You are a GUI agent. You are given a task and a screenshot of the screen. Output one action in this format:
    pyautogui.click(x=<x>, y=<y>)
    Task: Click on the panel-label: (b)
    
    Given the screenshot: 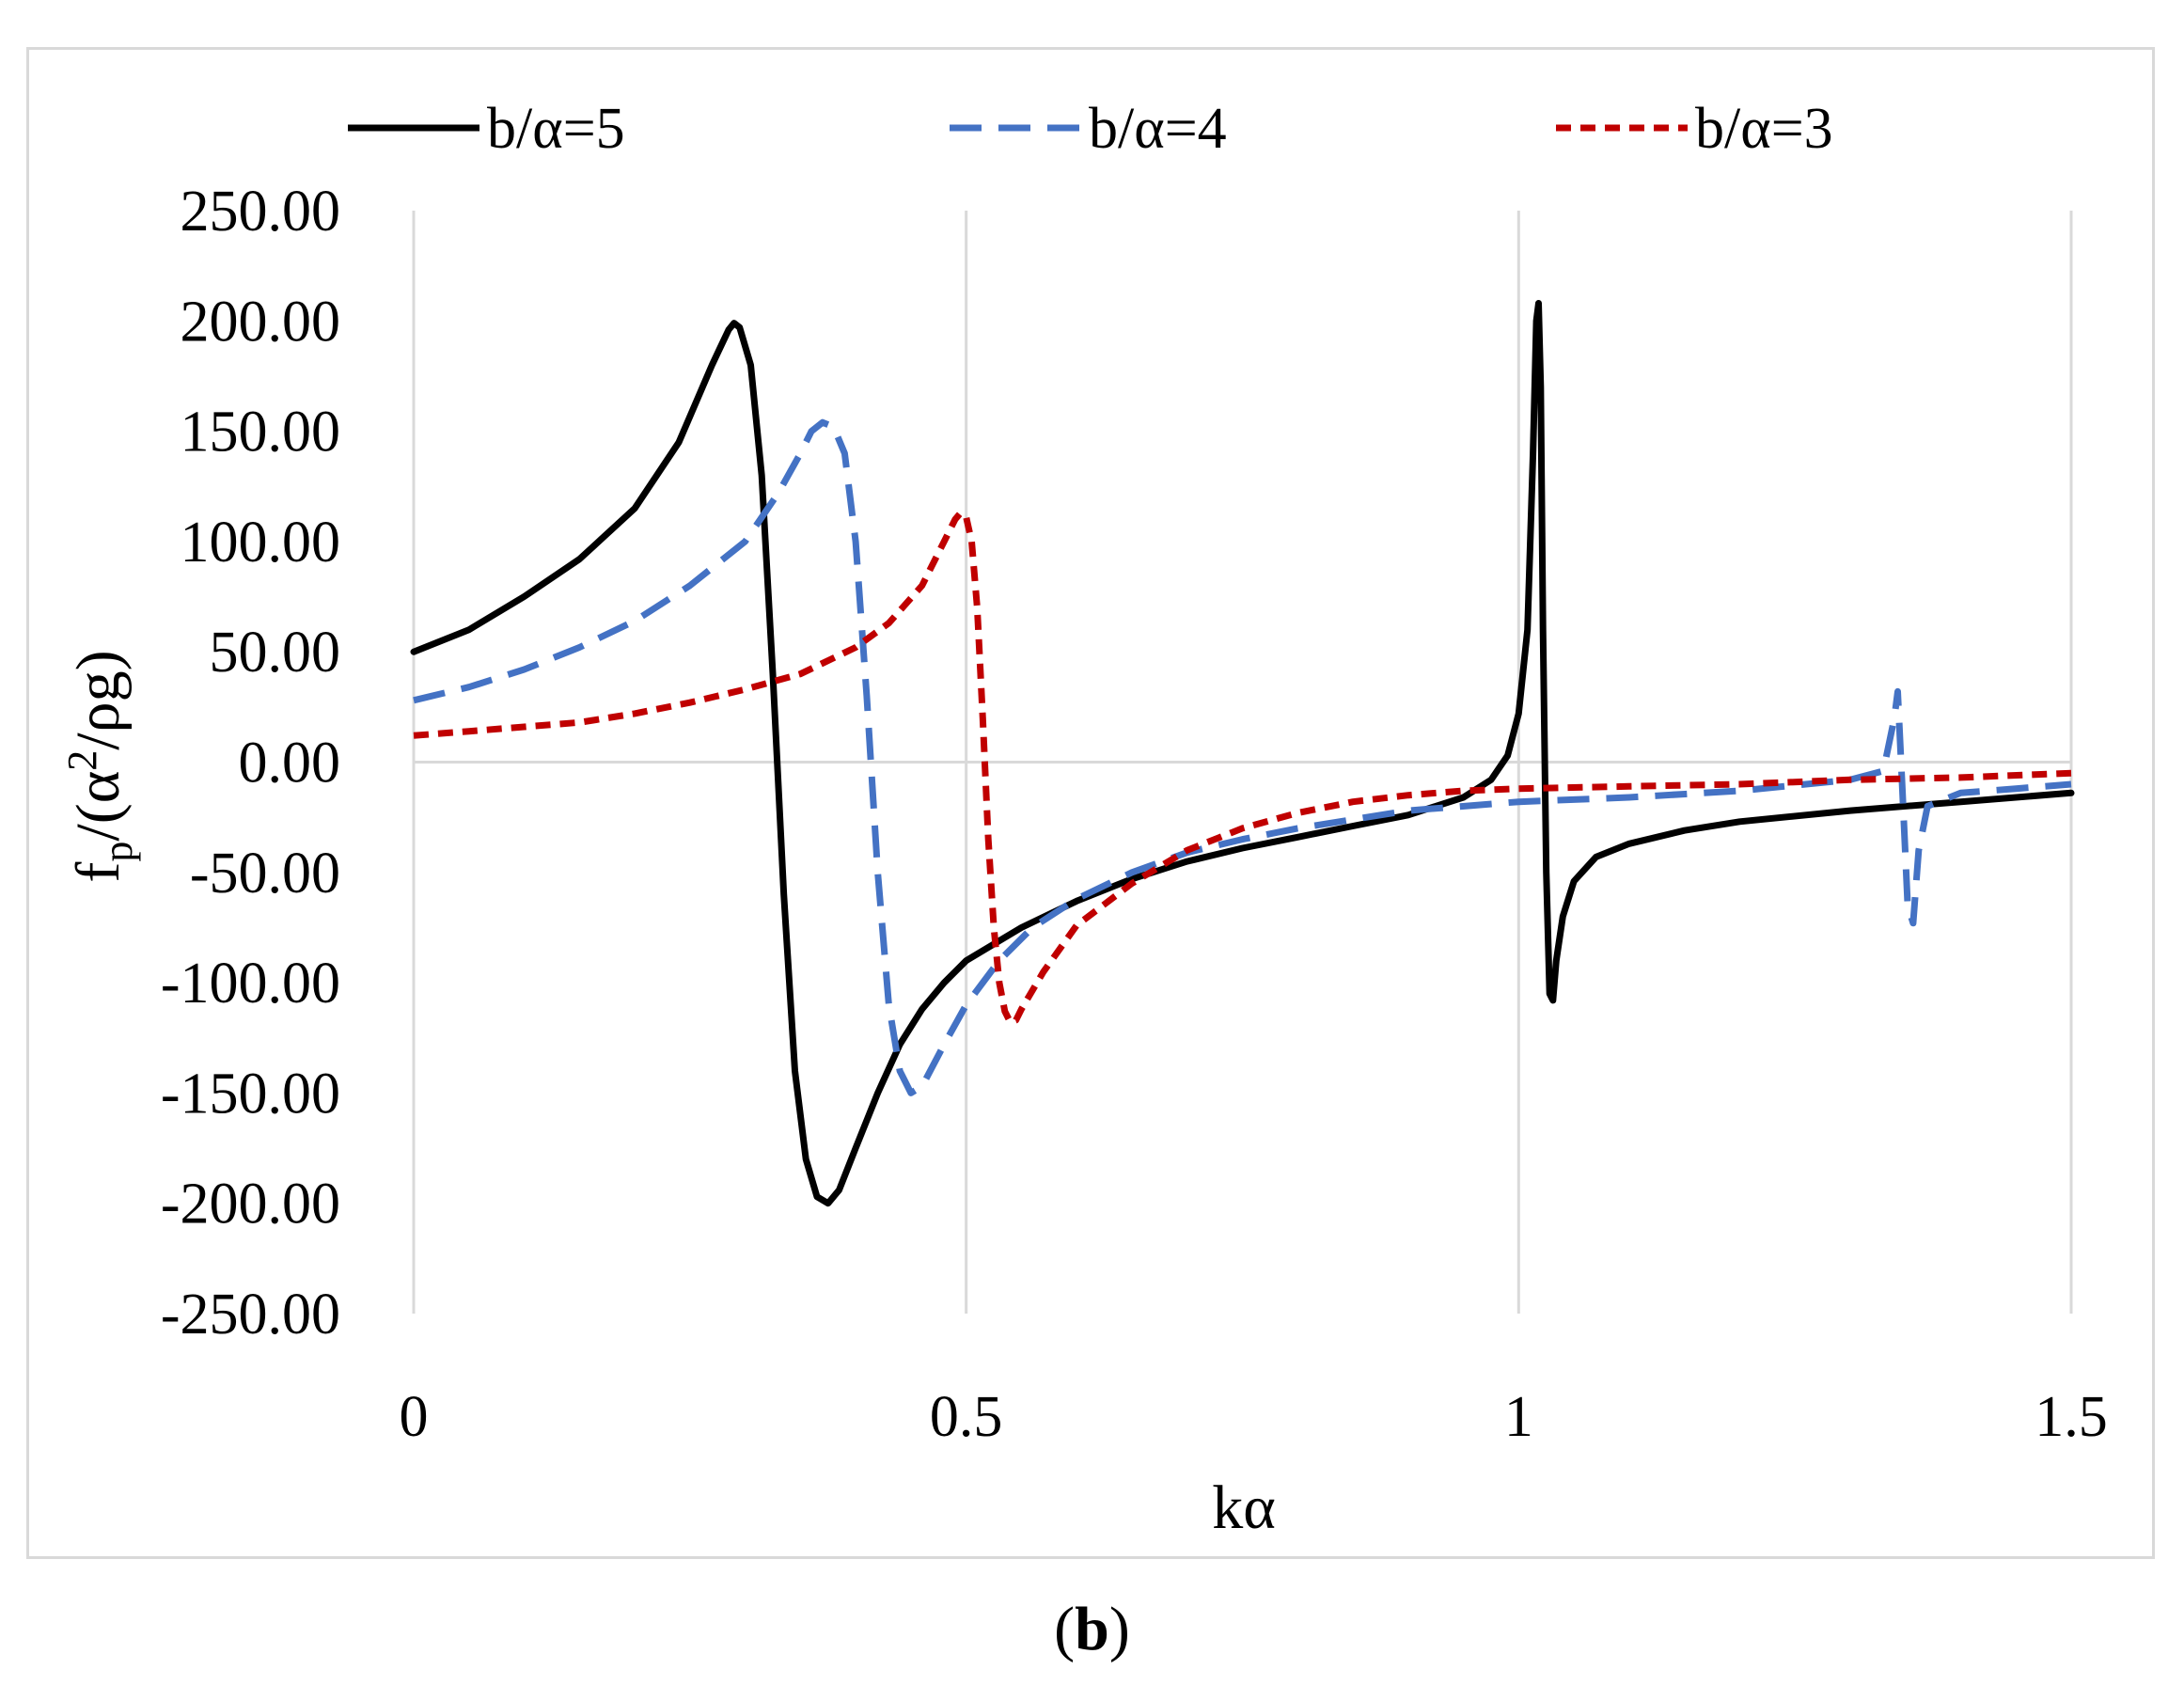 What is the action you would take?
    pyautogui.click(x=1092, y=1629)
    